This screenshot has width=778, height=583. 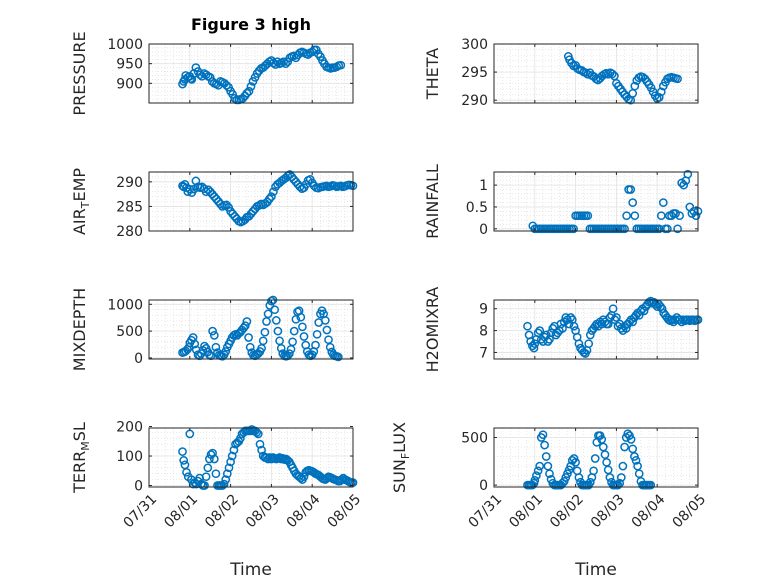 I want to click on y-axis-label-main: RAINFALL, so click(x=432, y=201).